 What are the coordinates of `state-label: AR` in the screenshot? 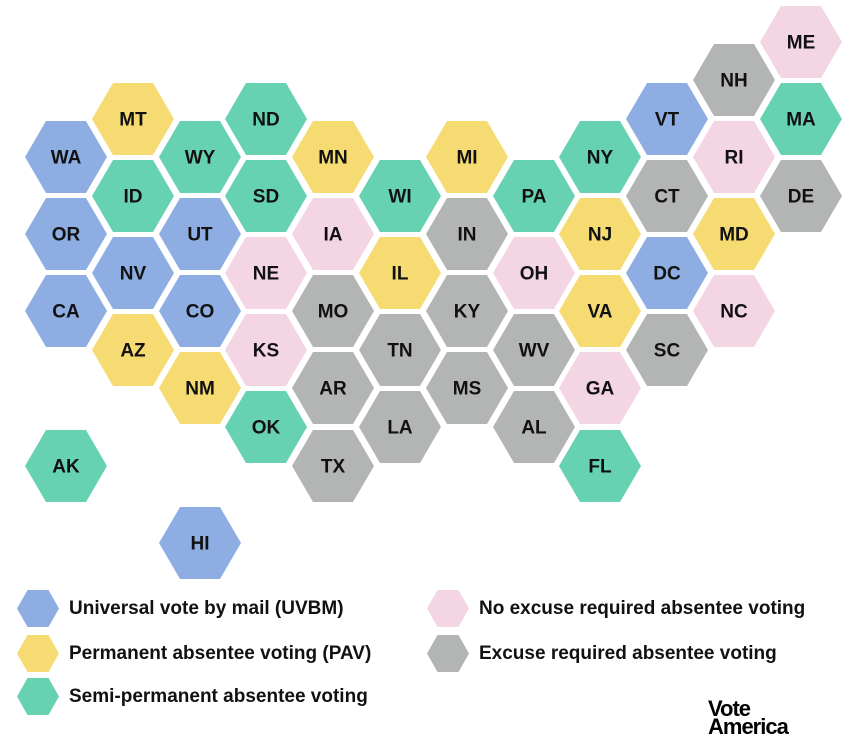 It's located at (333, 389).